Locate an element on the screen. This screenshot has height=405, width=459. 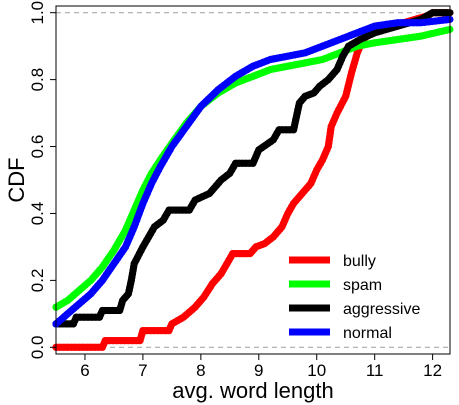
x-tick-label: 12 is located at coordinates (432, 370).